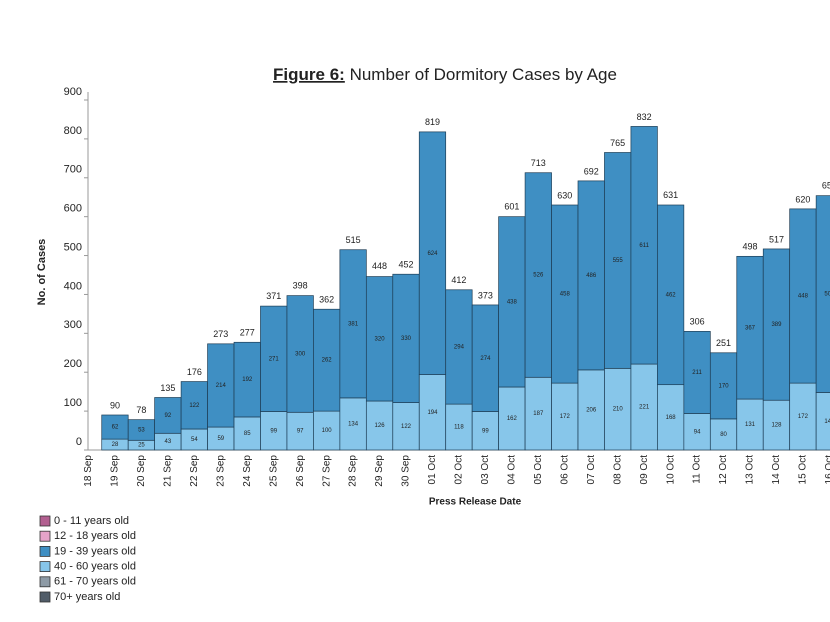 The height and width of the screenshot is (622, 830). I want to click on title-prefix: Figure 6:, so click(309, 74).